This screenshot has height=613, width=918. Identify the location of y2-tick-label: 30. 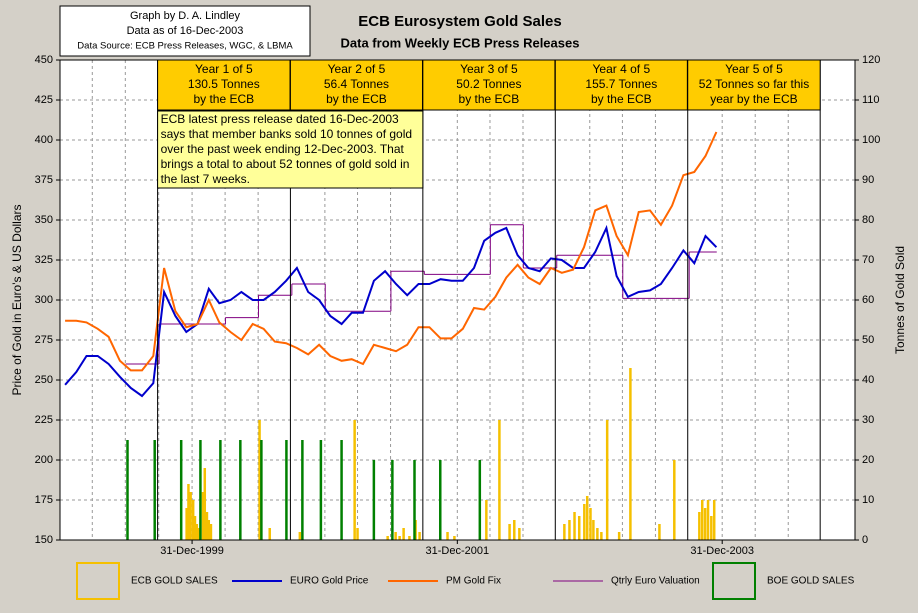
(868, 420).